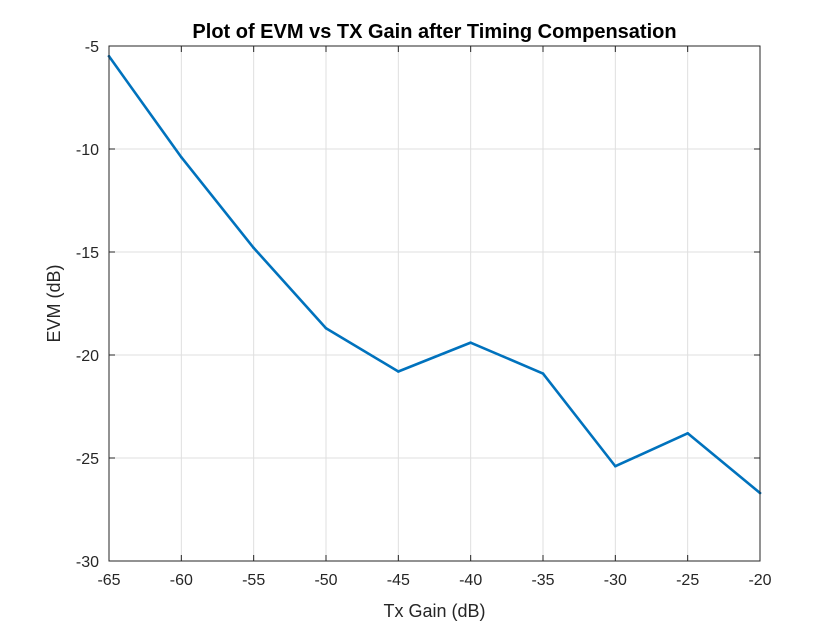 This screenshot has width=840, height=630. Describe the element at coordinates (54, 303) in the screenshot. I see `y-axis-label: EVM (dB)` at that location.